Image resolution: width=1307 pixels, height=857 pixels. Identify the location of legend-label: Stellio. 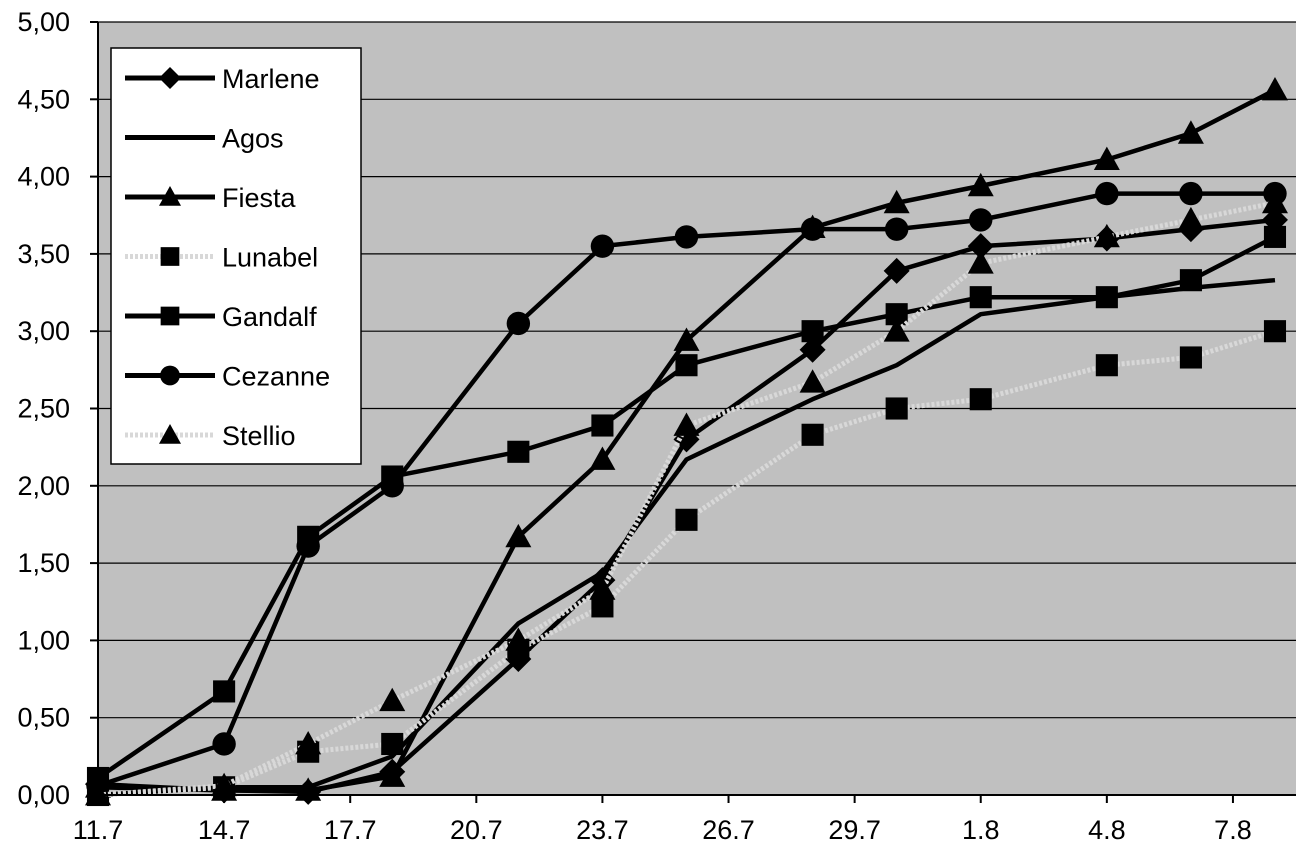
(259, 436).